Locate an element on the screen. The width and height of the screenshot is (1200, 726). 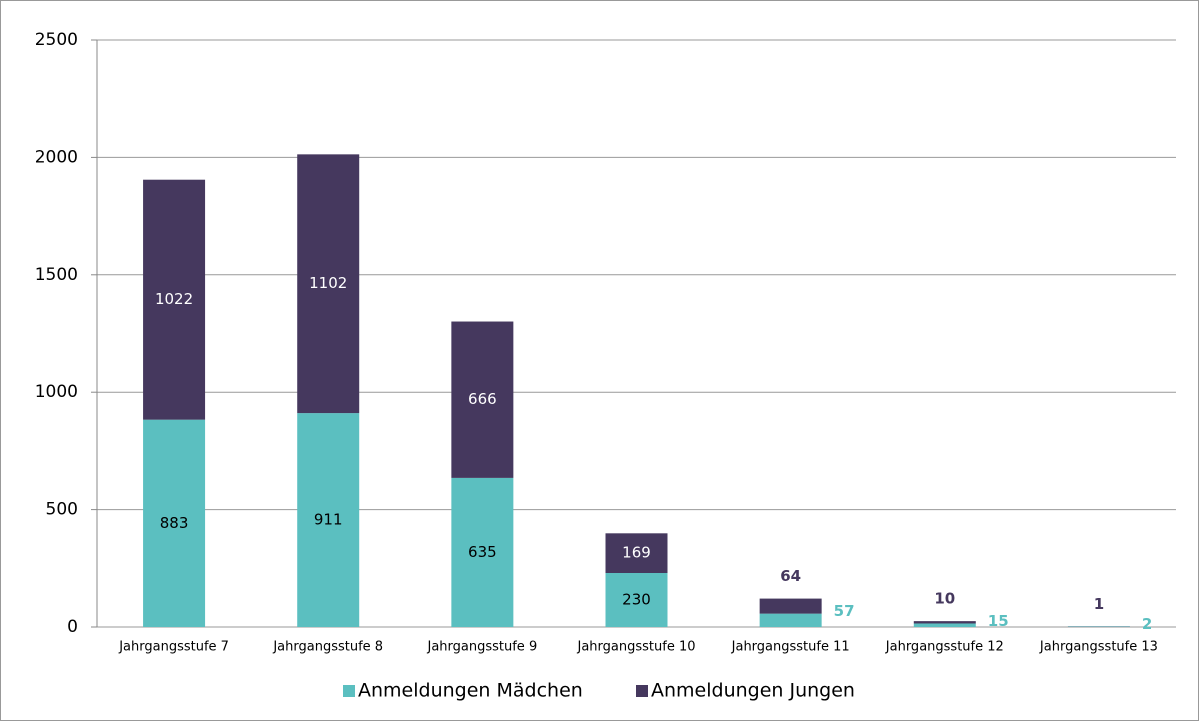
x-tick-label: Jahrgangsstufe 7 is located at coordinates (173, 647).